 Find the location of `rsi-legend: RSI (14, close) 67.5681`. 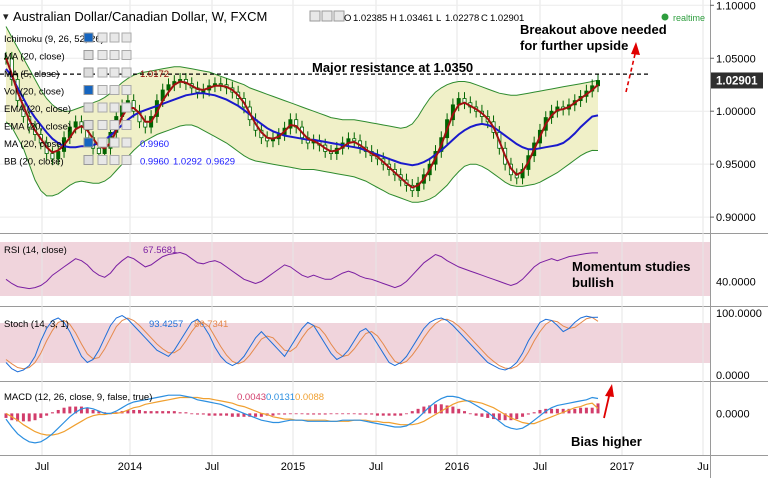

rsi-legend: RSI (14, close) 67.5681 is located at coordinates (90, 250).